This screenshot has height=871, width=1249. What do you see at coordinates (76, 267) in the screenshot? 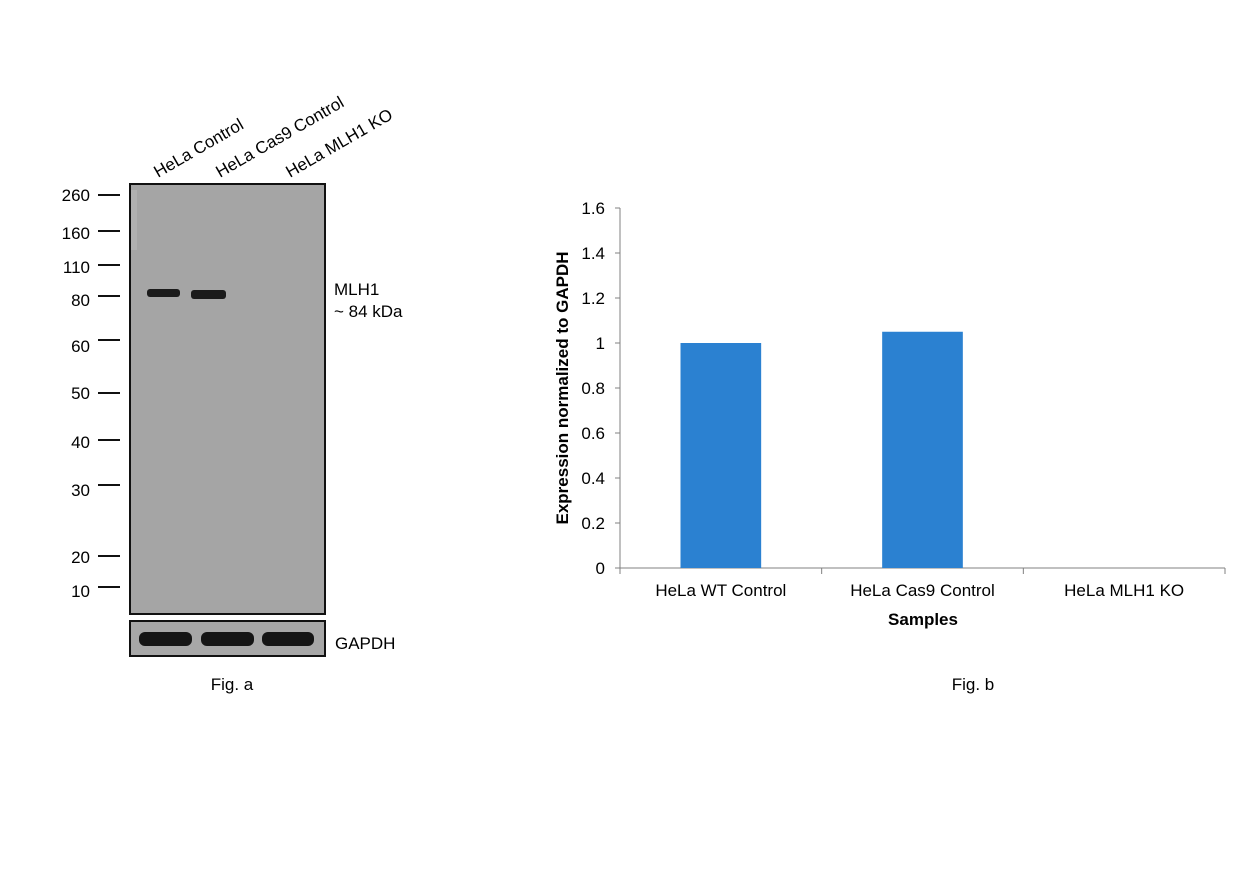
I see `marker-label-110: 110` at bounding box center [76, 267].